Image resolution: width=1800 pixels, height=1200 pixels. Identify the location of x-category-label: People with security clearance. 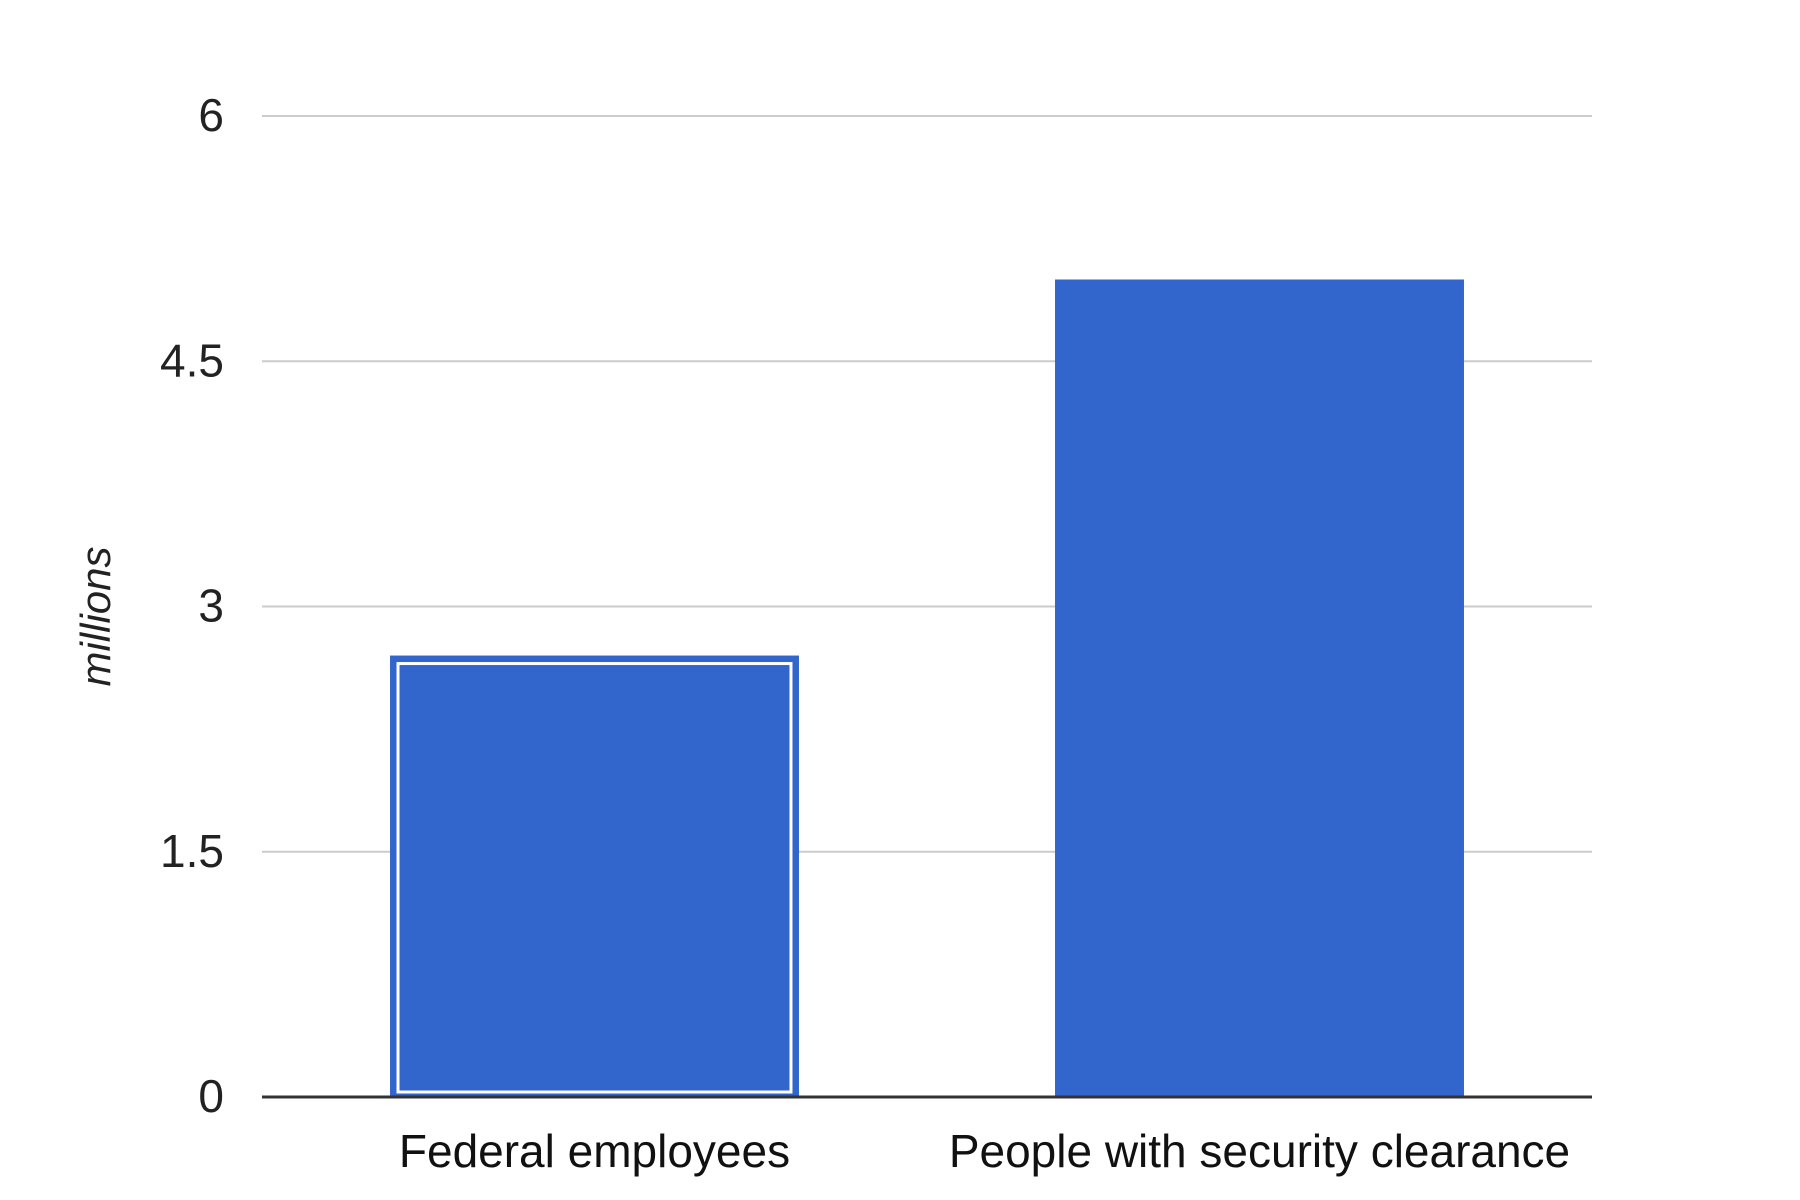
(1259, 1151).